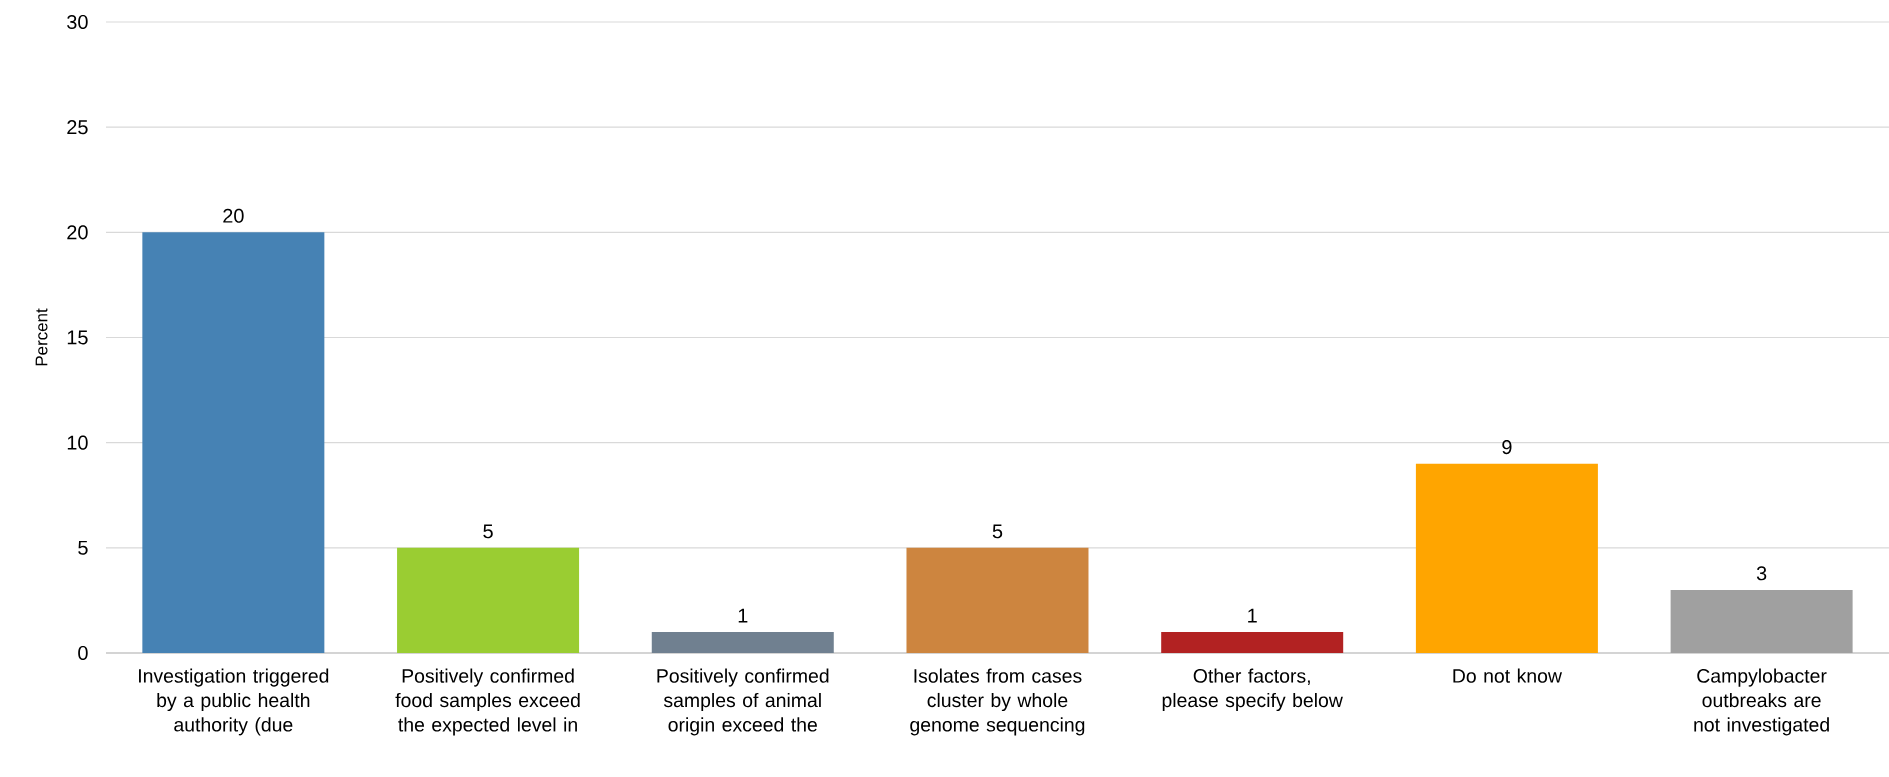  I want to click on y-tick-label: 15, so click(77, 337).